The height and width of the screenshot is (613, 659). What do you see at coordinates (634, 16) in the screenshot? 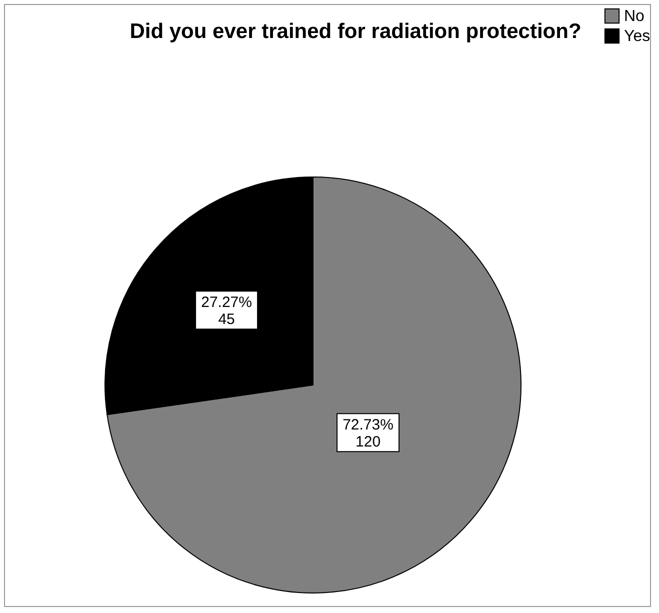
I see `legend-label: No` at bounding box center [634, 16].